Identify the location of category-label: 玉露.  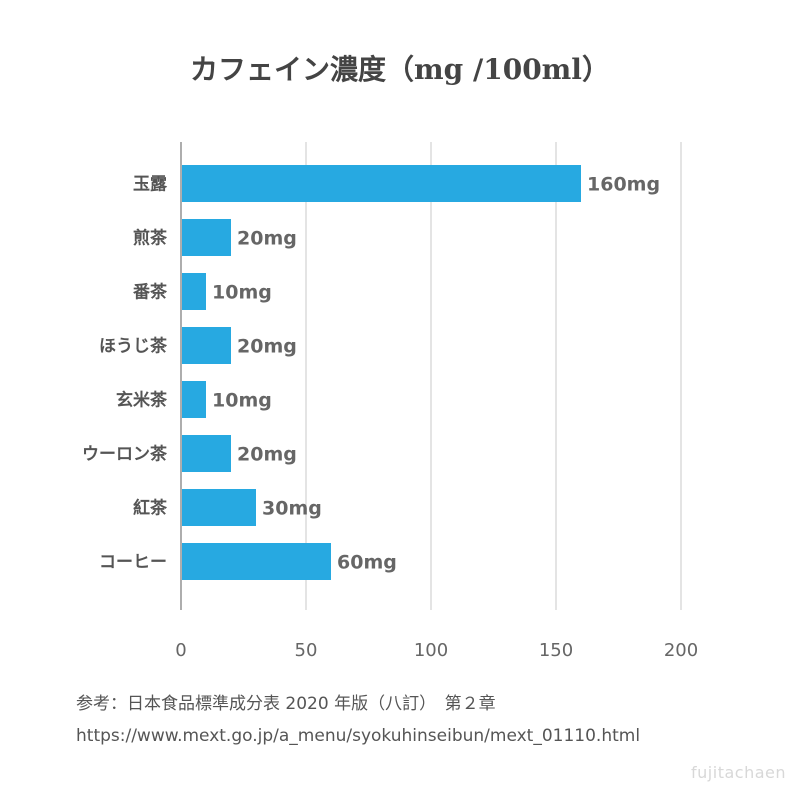
(150, 185).